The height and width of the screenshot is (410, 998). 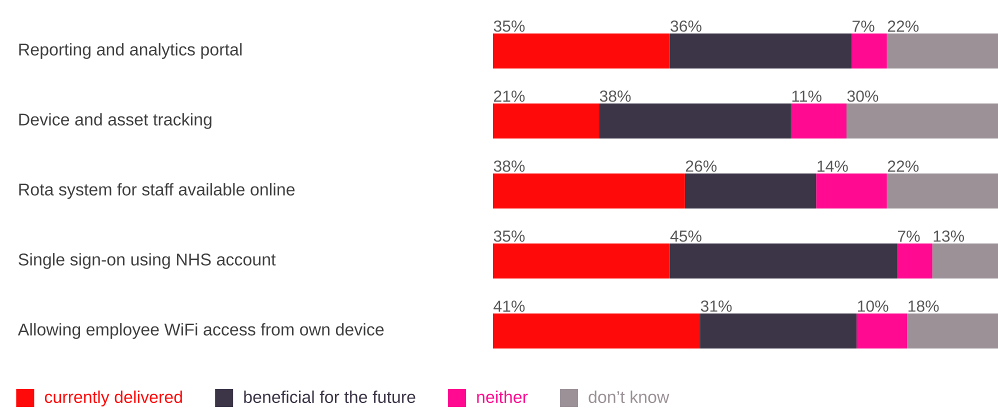 What do you see at coordinates (949, 236) in the screenshot?
I see `data-label: 13%` at bounding box center [949, 236].